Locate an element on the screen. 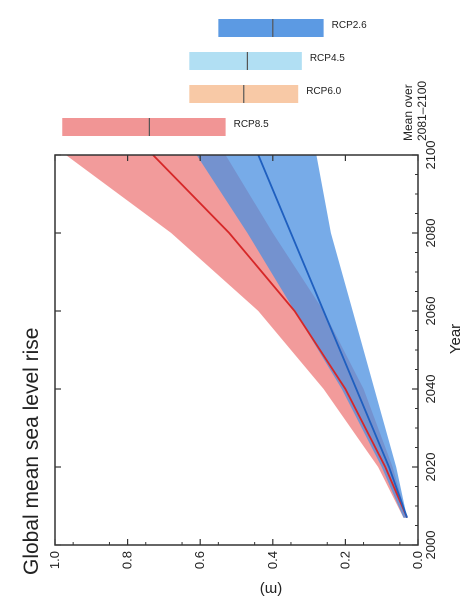  x-tick-label-2040: 2040 is located at coordinates (430, 389).